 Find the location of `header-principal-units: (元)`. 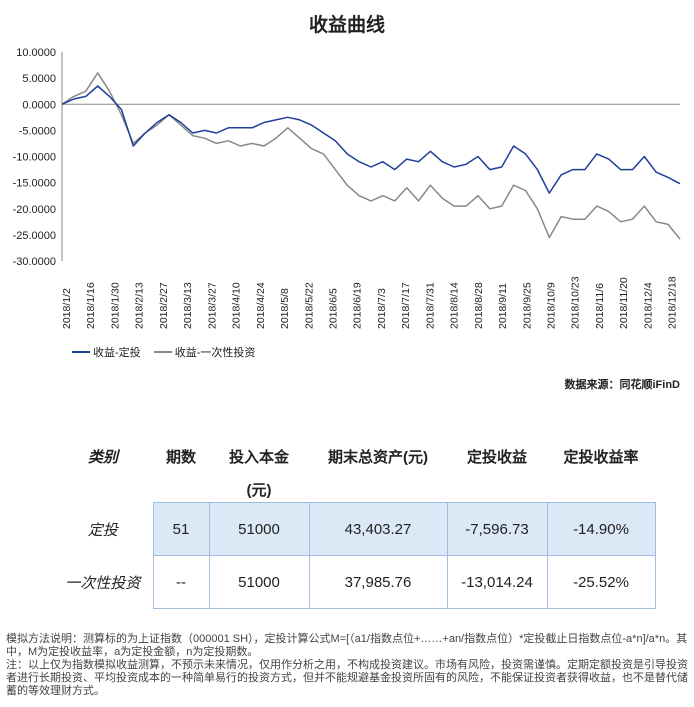

header-principal-units: (元) is located at coordinates (259, 490).